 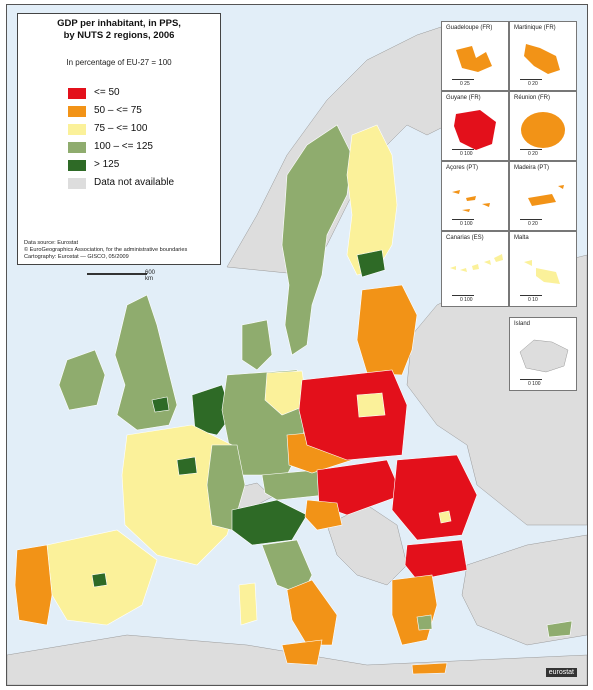 I want to click on legend-label-100-125: 100 – <= 125, so click(x=123, y=146).